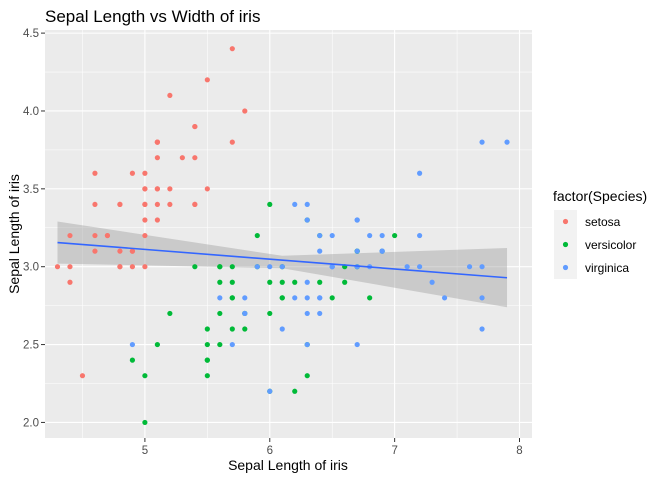 The width and height of the screenshot is (672, 480). I want to click on y-tick-label: 2.0, so click(31, 423).